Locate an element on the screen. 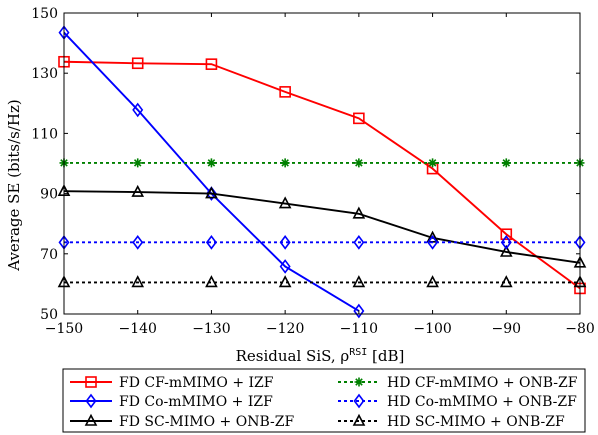 The image size is (598, 435). y-tick-label: 90 is located at coordinates (49, 195).